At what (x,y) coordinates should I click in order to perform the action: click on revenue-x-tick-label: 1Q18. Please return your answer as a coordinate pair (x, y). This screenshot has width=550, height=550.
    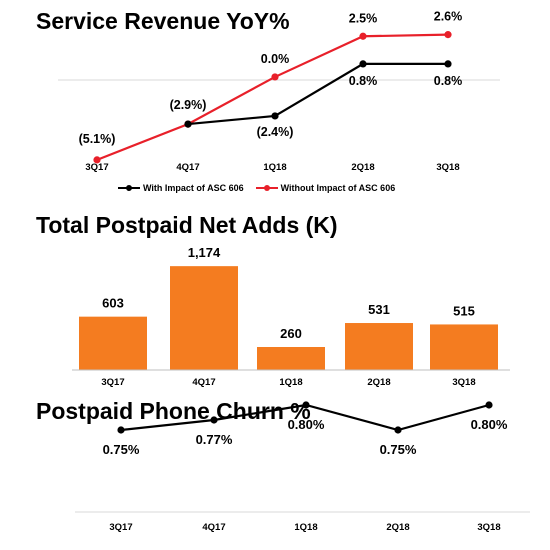
    Looking at the image, I should click on (274, 167).